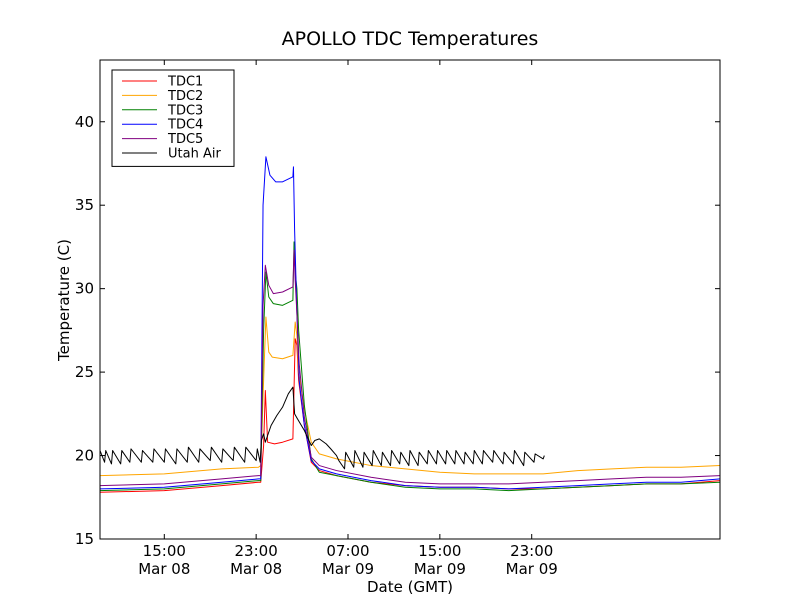  Describe the element at coordinates (84, 539) in the screenshot. I see `y-tick-label: 15` at that location.